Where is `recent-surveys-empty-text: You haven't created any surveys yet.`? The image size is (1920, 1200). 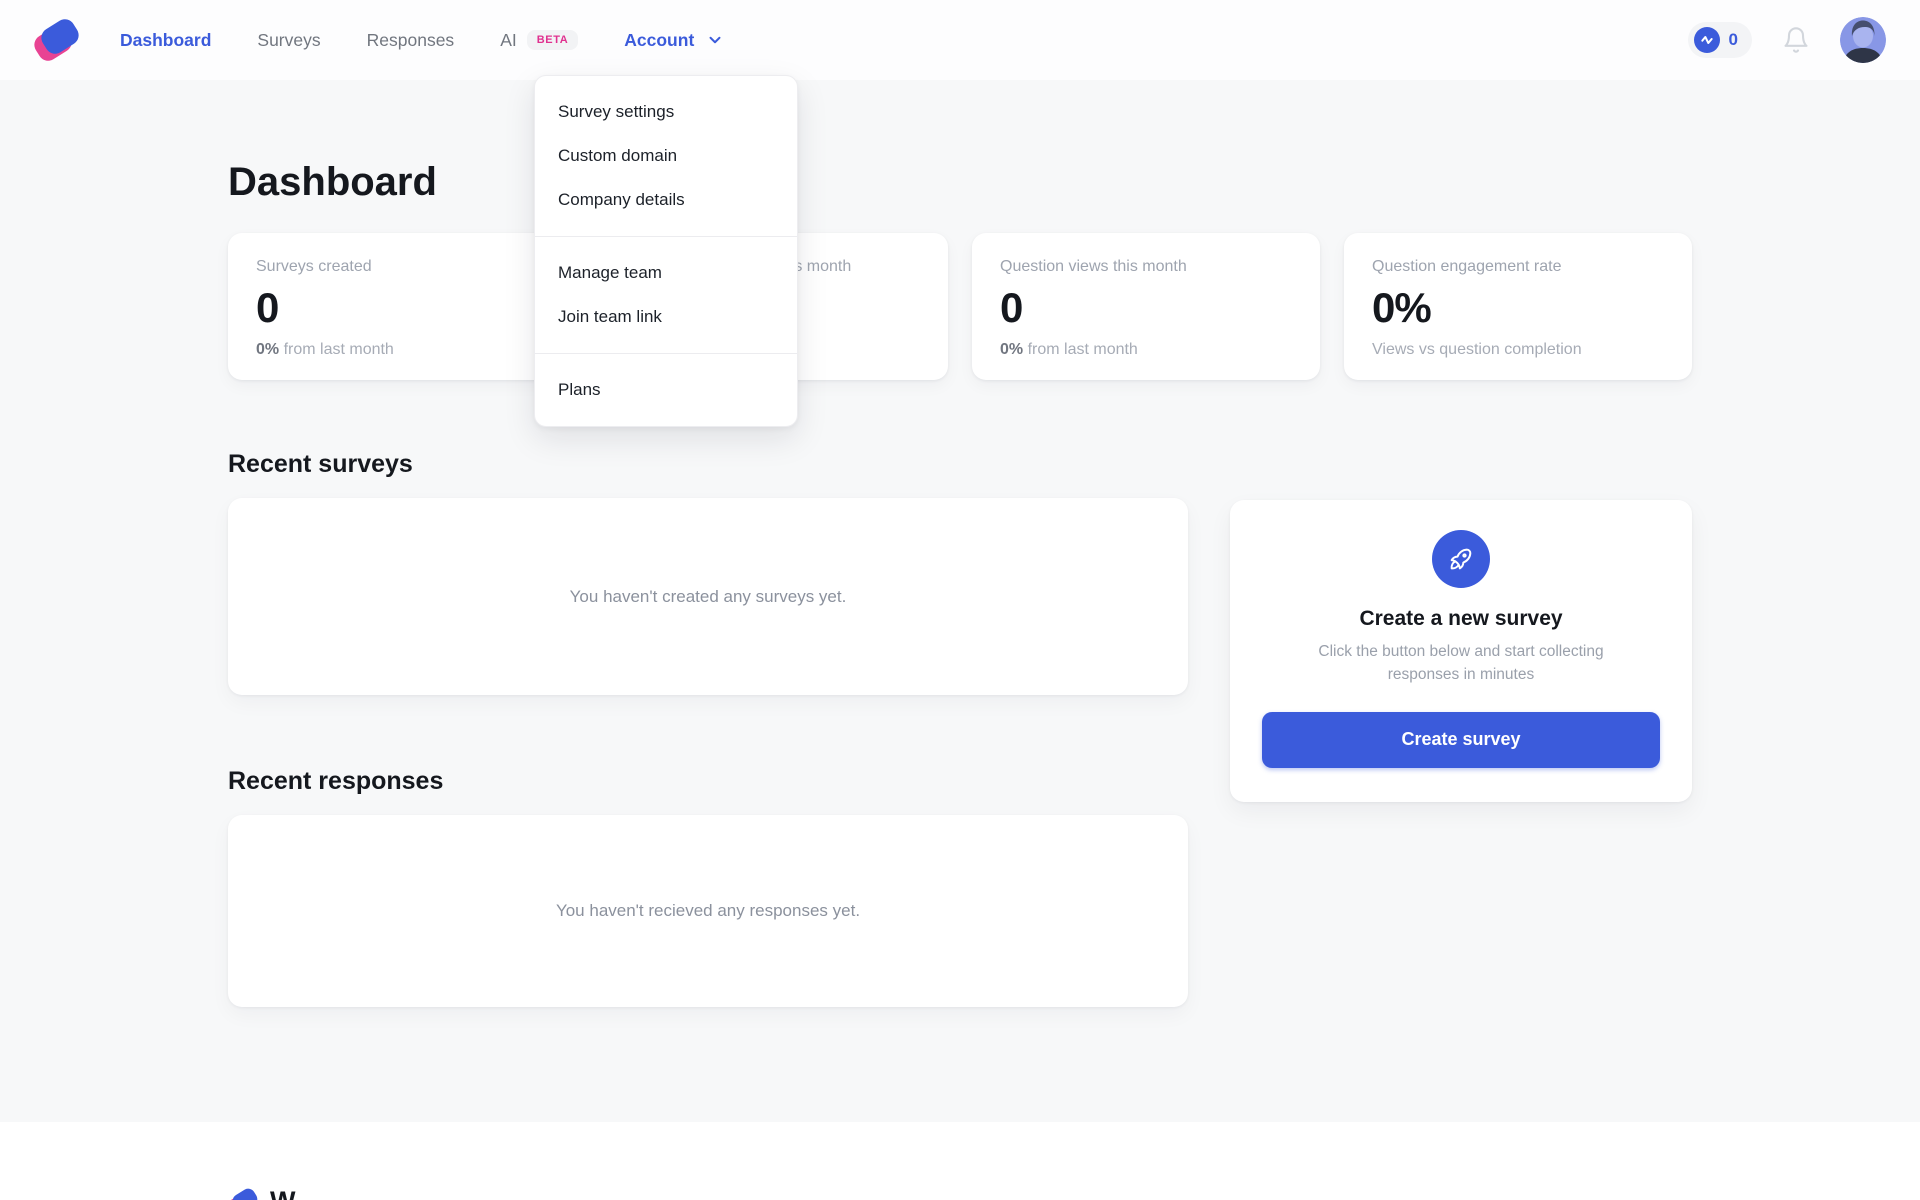 recent-surveys-empty-text: You haven't created any surveys yet. is located at coordinates (708, 596).